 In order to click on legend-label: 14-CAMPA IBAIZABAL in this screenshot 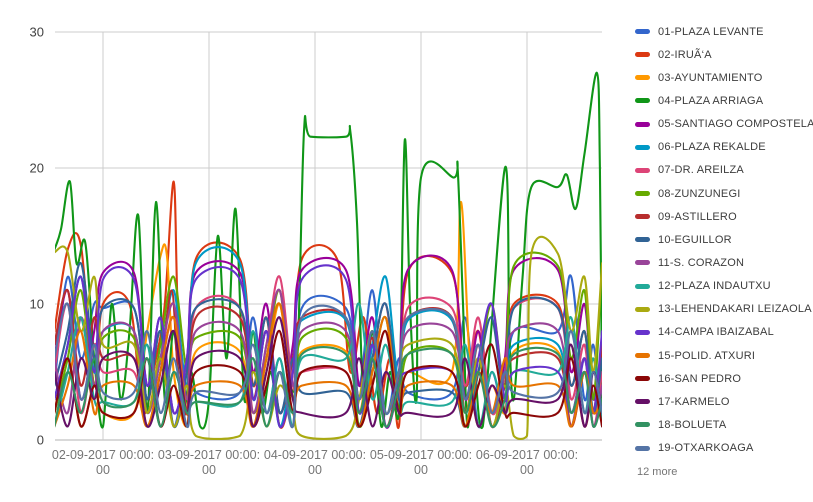, I will do `click(716, 332)`.